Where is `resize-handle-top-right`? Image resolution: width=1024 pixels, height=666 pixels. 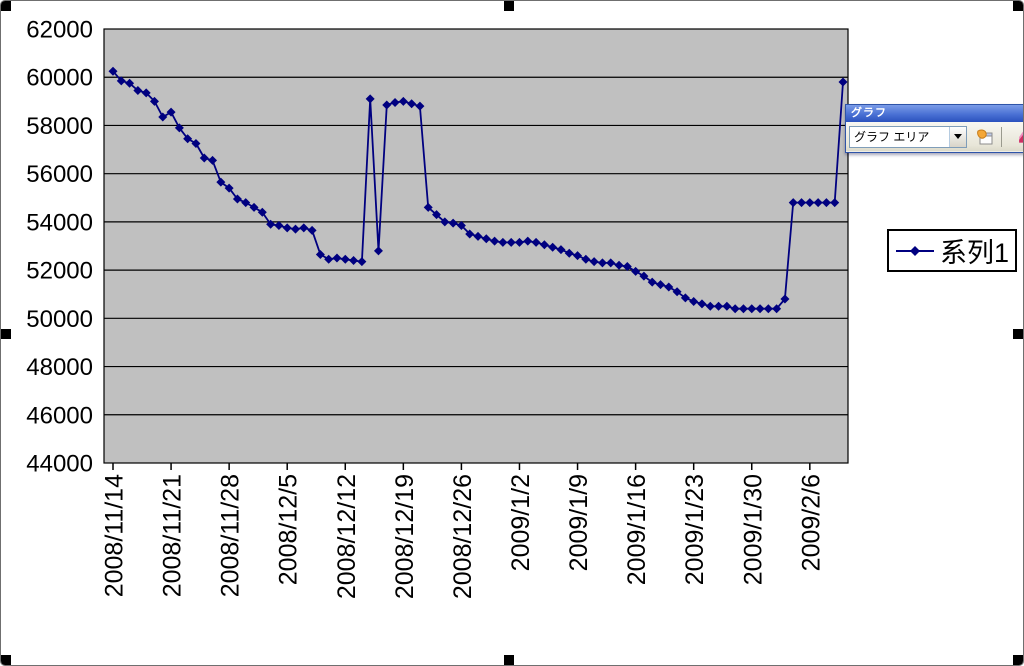
resize-handle-top-right is located at coordinates (1018, 6).